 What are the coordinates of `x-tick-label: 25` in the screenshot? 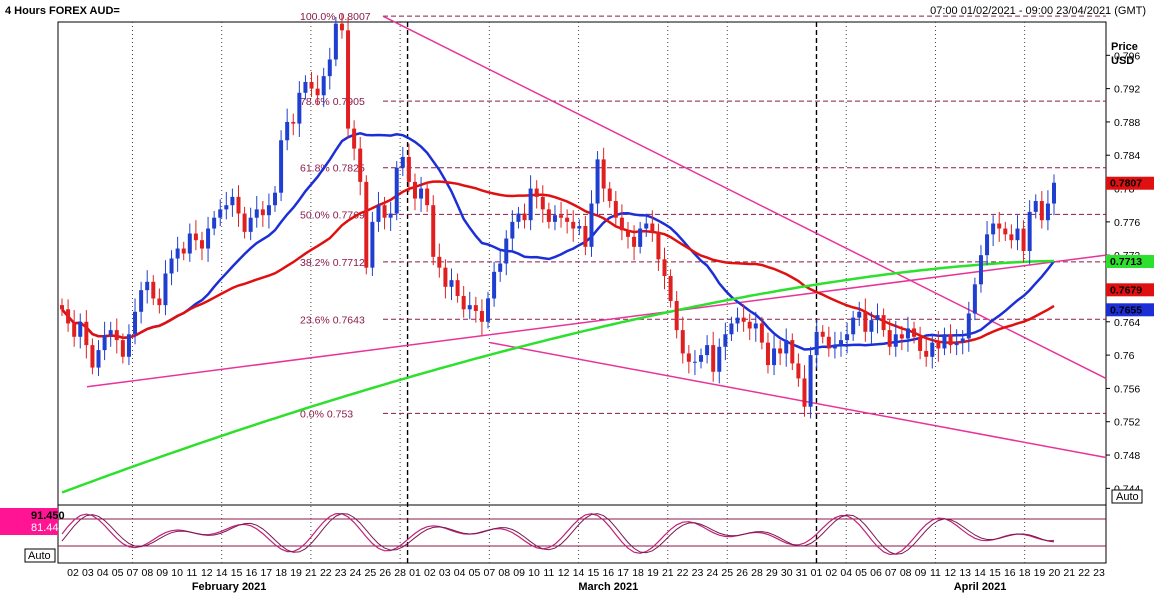 It's located at (371, 573).